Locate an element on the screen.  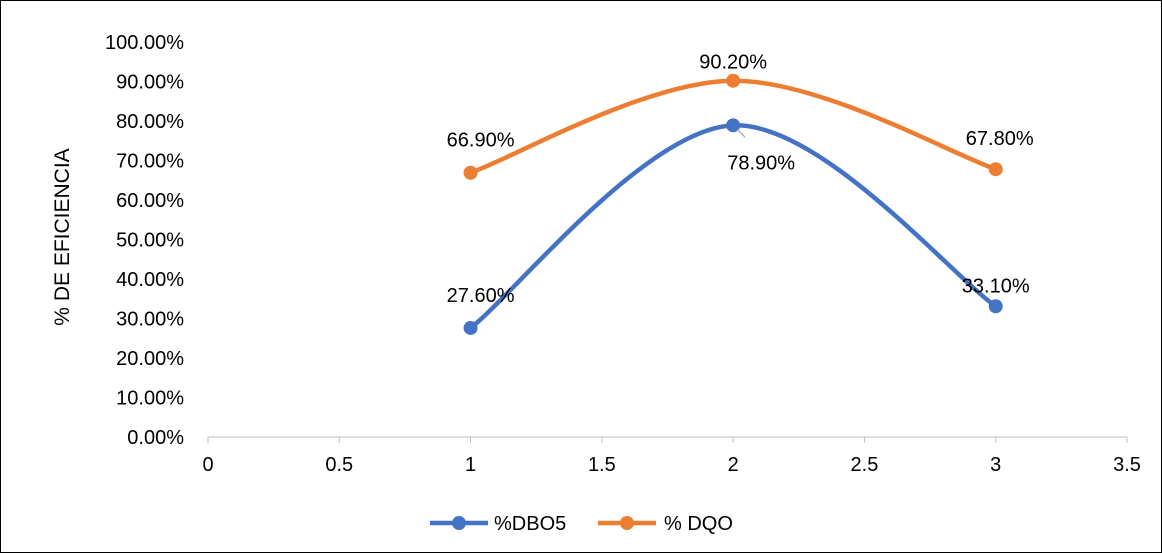
label-leader-line is located at coordinates (741, 133).